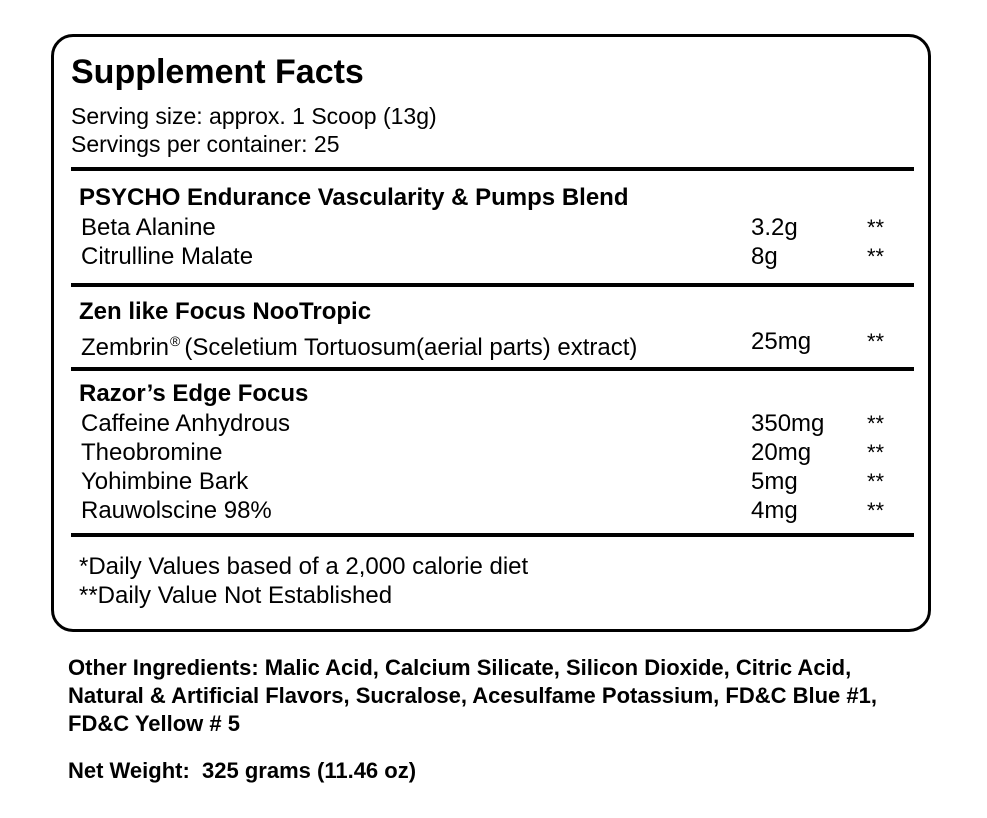 The height and width of the screenshot is (818, 987). Describe the element at coordinates (496, 227) in the screenshot. I see `ingredient-row: Beta Alanine 3.2g **` at that location.